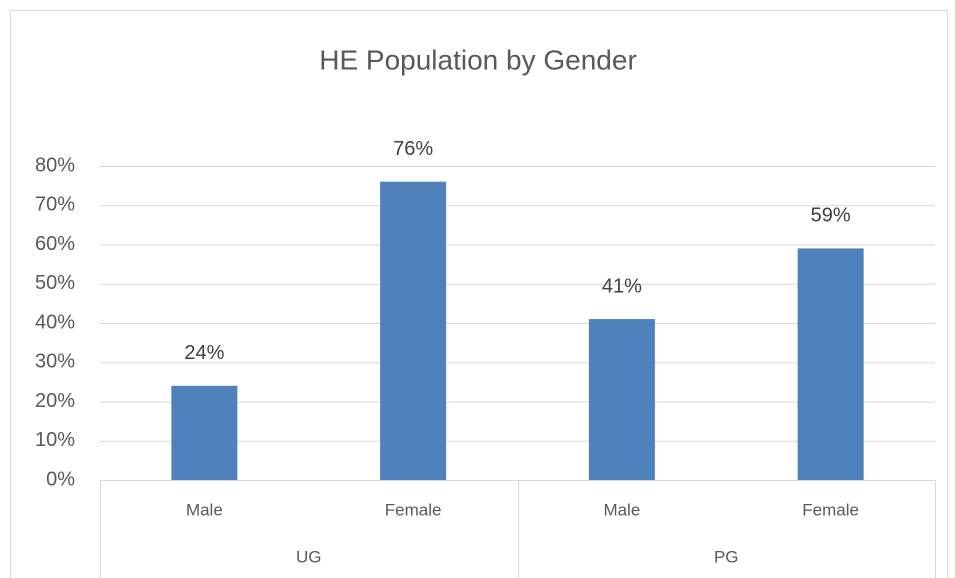 The width and height of the screenshot is (955, 578). Describe the element at coordinates (55, 401) in the screenshot. I see `y-tick-label: 20%` at that location.